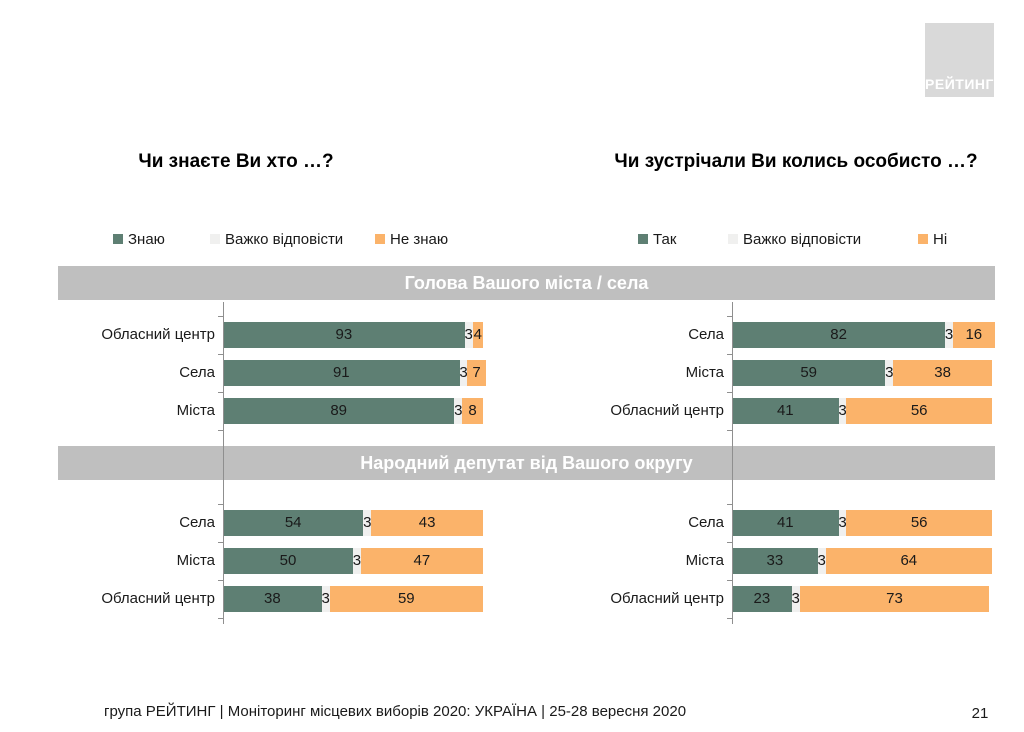 The image size is (1024, 732). I want to click on bar-value-label: 73, so click(894, 598).